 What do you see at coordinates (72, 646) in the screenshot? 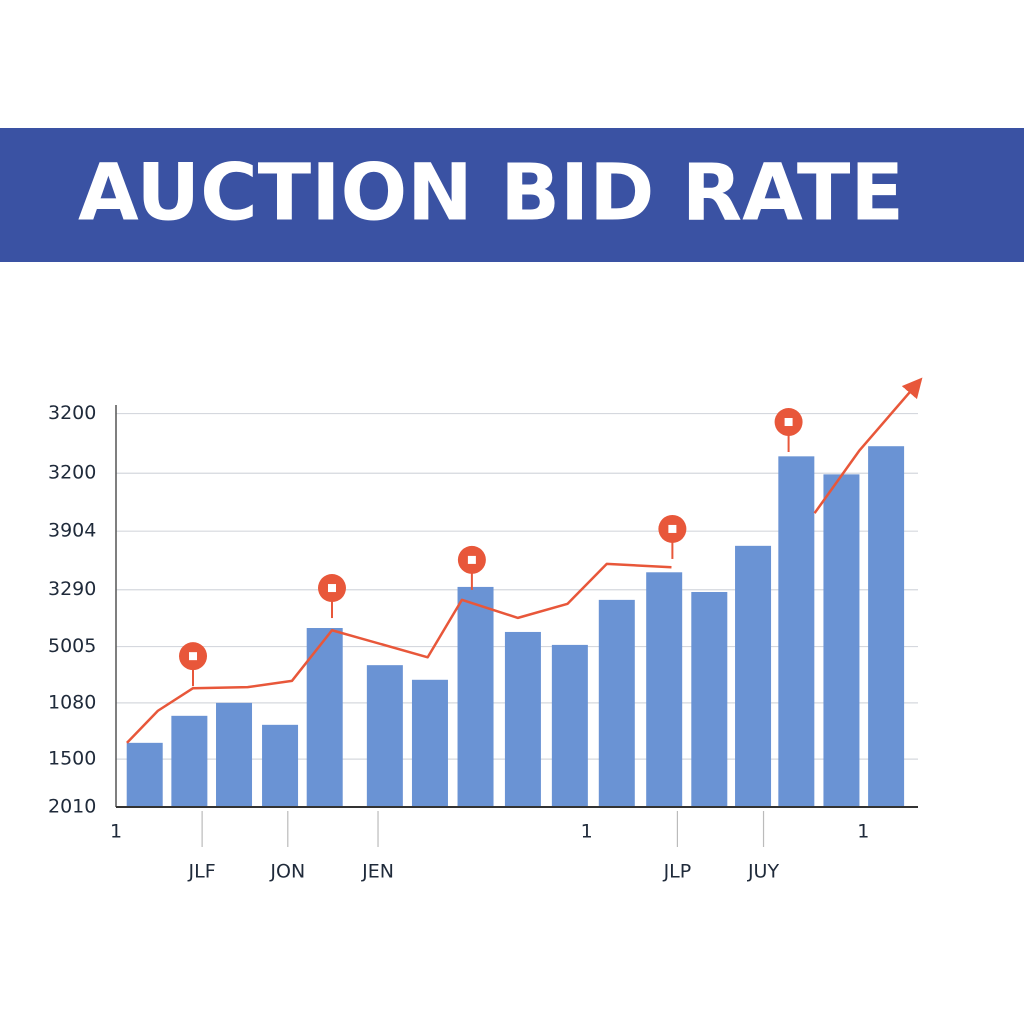
I see `y-tick-label: 5005` at bounding box center [72, 646].